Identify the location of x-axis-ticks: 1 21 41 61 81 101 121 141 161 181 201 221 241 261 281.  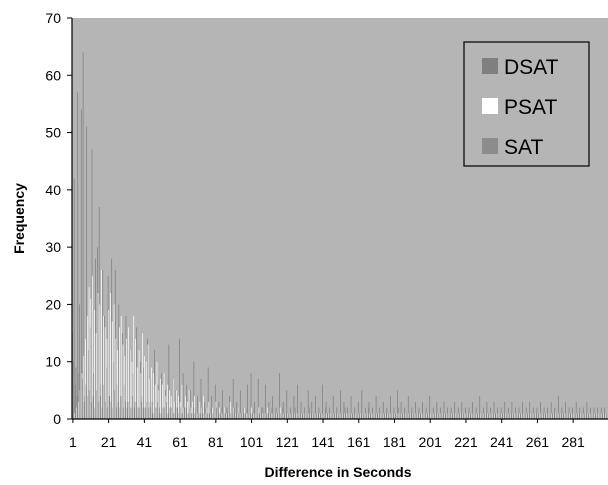
(327, 434).